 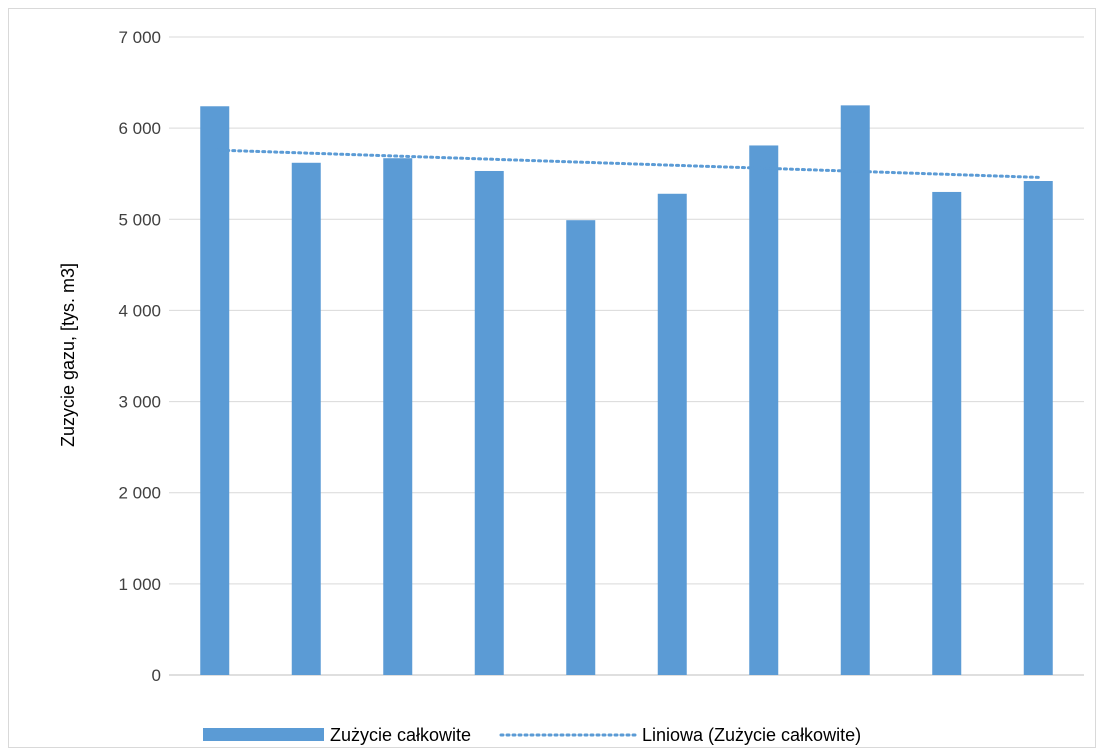 I want to click on y-tick-label: 3 000, so click(x=139, y=402).